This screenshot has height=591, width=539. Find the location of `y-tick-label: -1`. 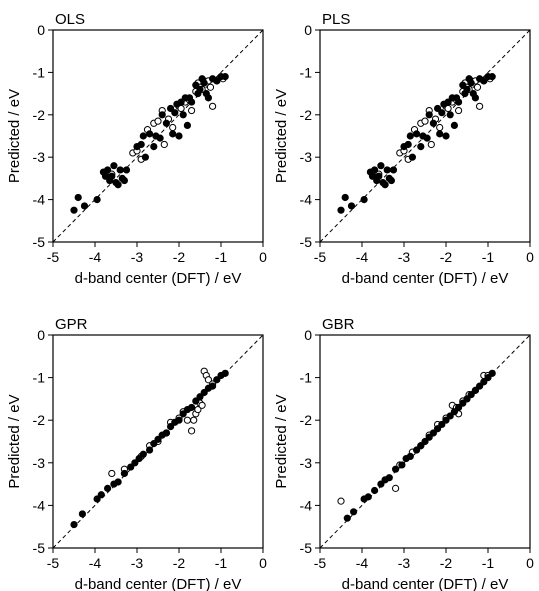

y-tick-label: -1 is located at coordinates (39, 72).